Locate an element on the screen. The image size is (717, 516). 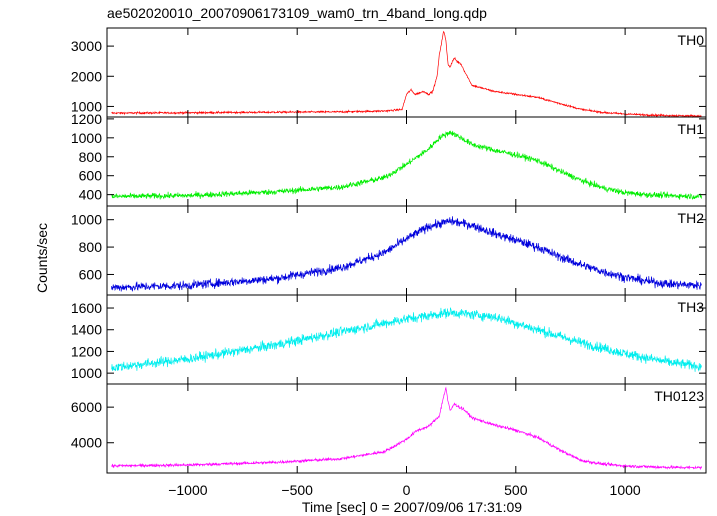
y-tick-label: 2000 is located at coordinates (86, 76).